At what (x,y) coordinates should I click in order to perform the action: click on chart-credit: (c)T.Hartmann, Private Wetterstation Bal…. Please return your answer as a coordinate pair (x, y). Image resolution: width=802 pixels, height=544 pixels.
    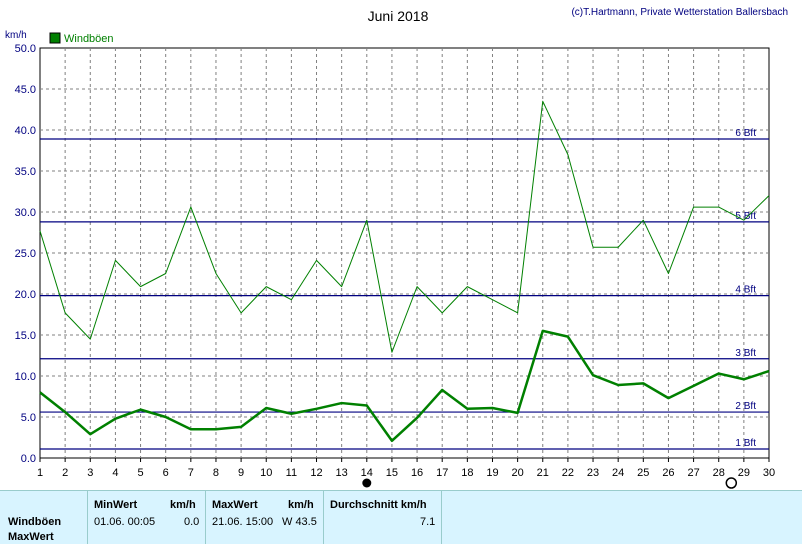
    Looking at the image, I should click on (679, 12).